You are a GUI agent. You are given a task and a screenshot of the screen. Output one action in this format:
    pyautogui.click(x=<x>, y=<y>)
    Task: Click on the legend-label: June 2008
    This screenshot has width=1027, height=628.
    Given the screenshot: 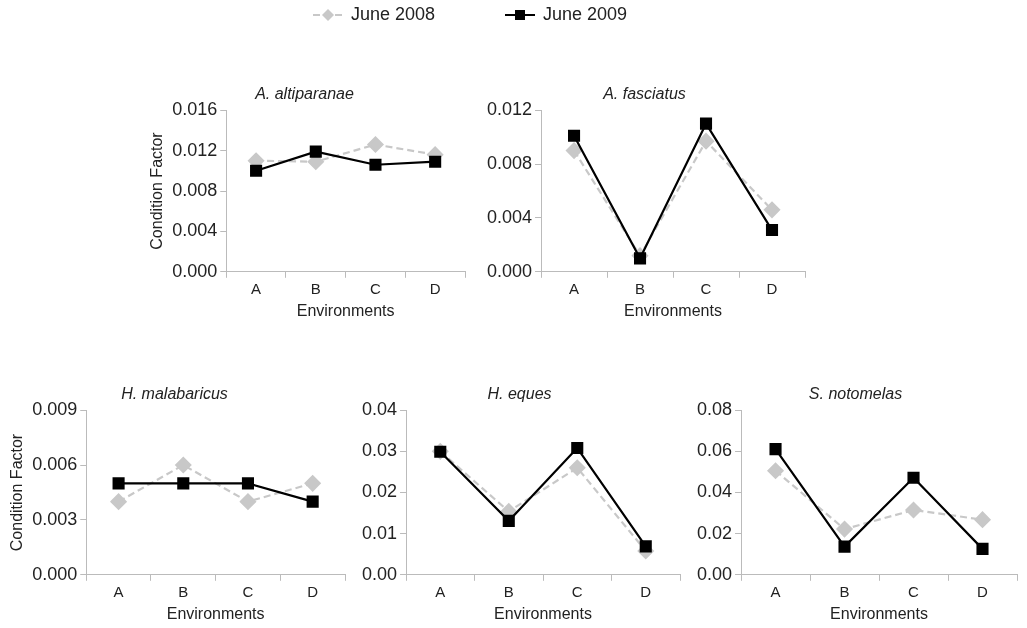 What is the action you would take?
    pyautogui.click(x=392, y=14)
    